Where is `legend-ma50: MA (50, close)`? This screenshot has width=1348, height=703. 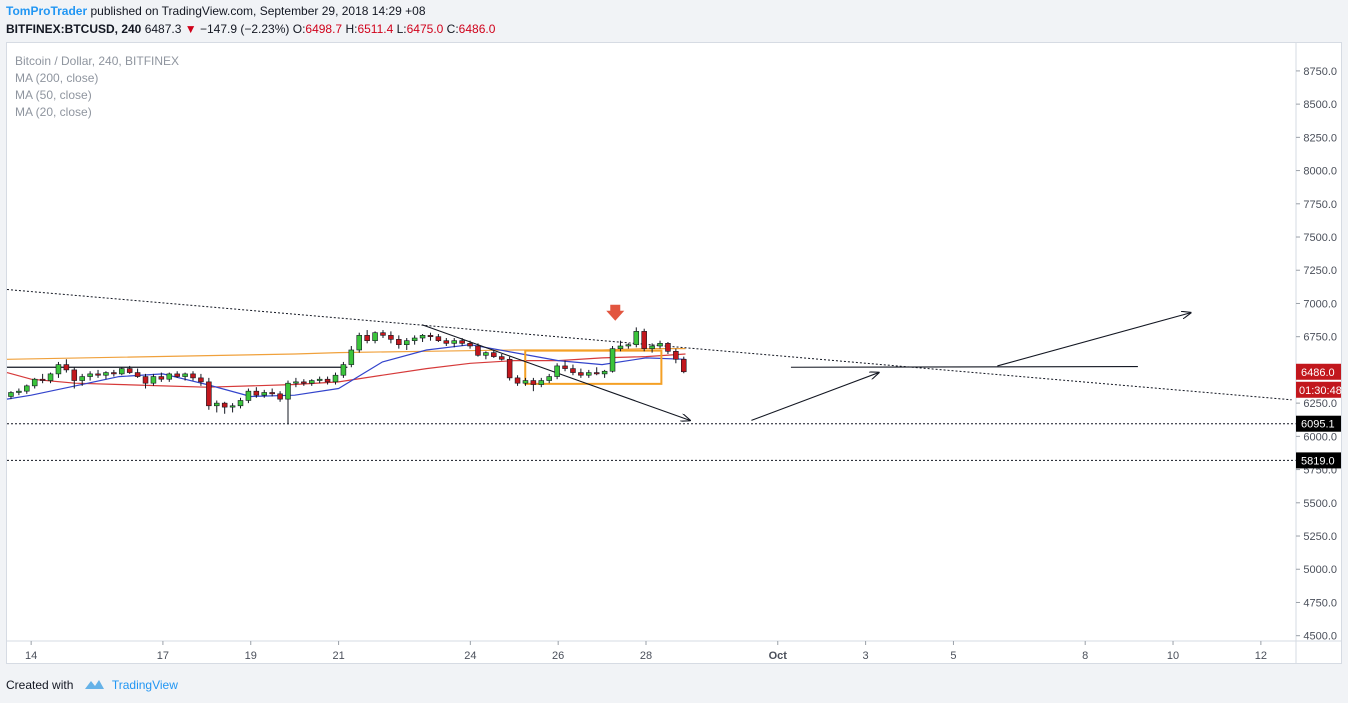
legend-ma50: MA (50, close) is located at coordinates (53, 95).